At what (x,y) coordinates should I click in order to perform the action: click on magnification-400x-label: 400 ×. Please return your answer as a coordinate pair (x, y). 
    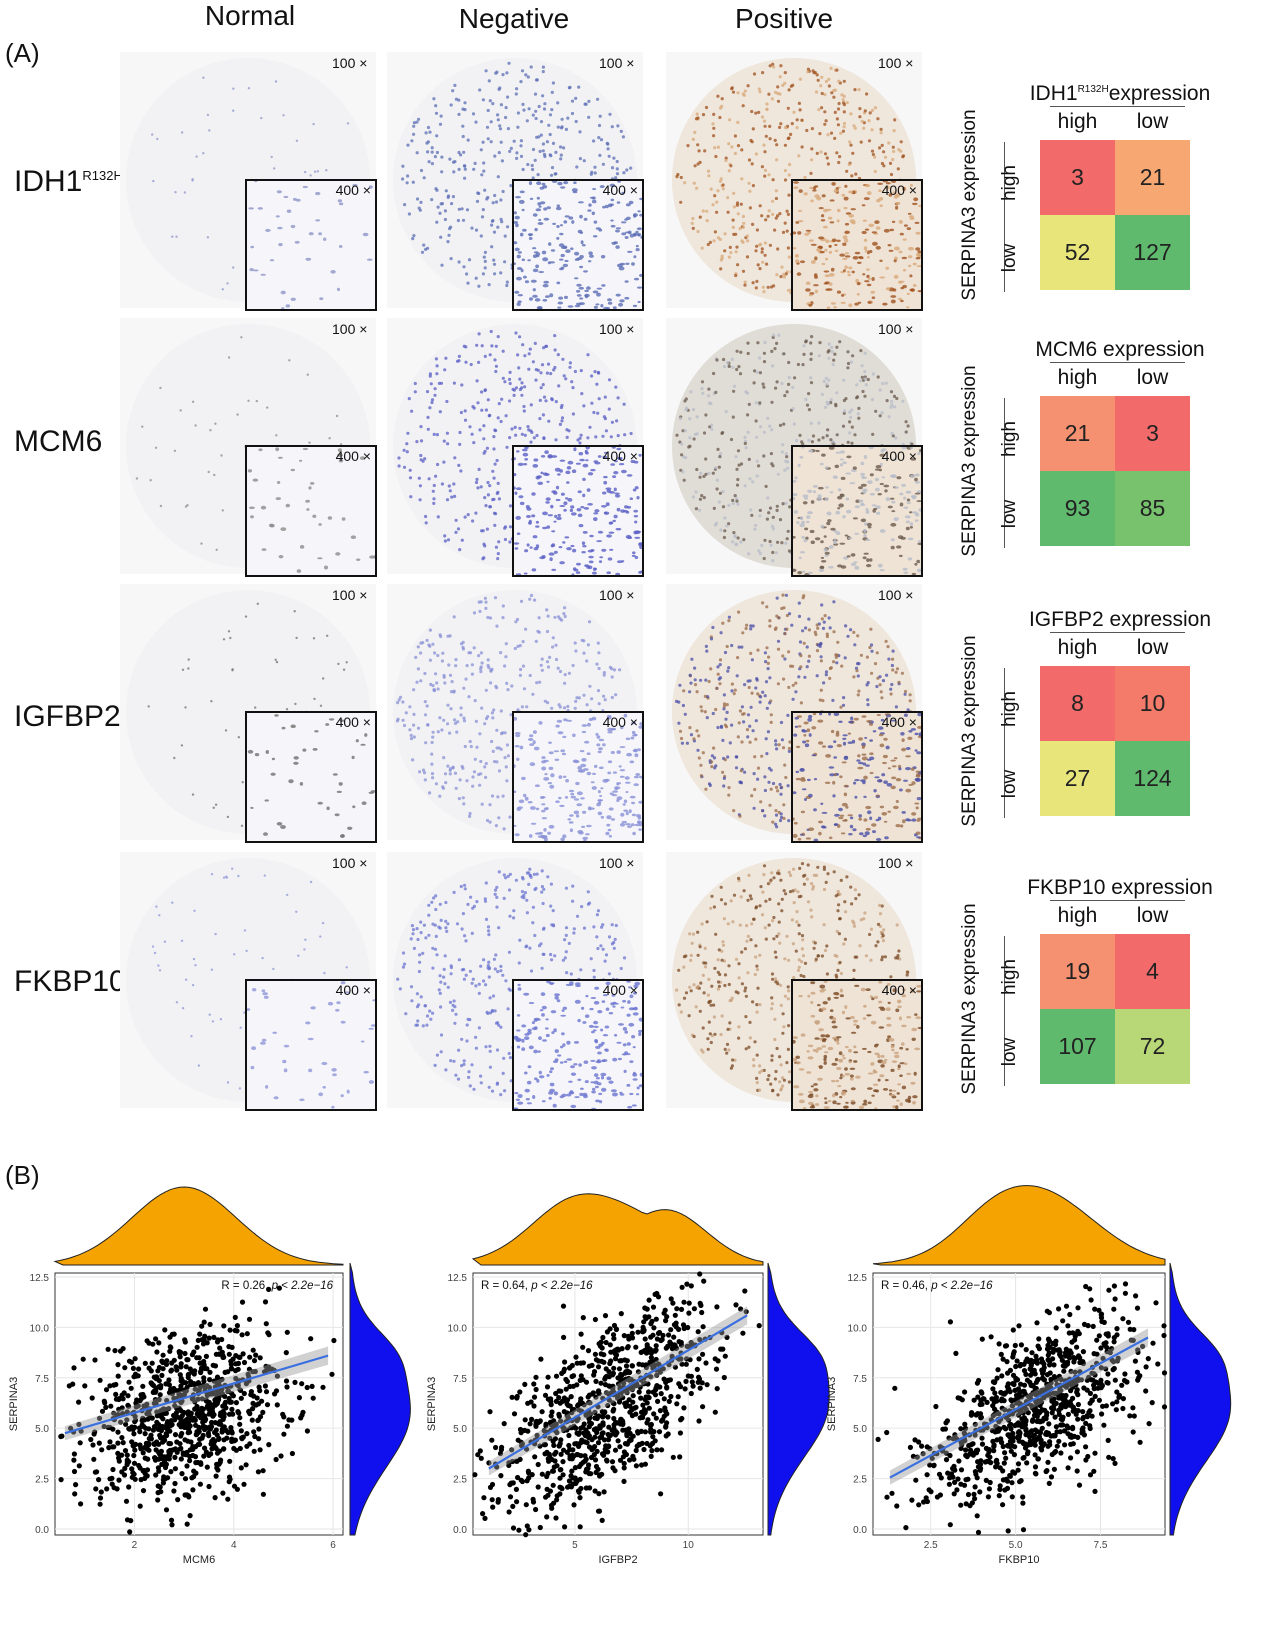
    Looking at the image, I should click on (353, 456).